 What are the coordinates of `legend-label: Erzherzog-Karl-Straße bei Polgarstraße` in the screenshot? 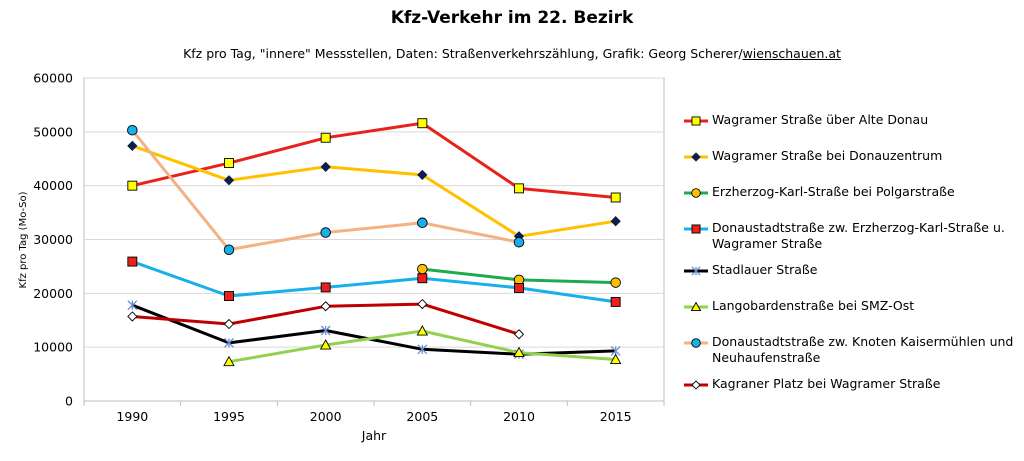 It's located at (833, 191).